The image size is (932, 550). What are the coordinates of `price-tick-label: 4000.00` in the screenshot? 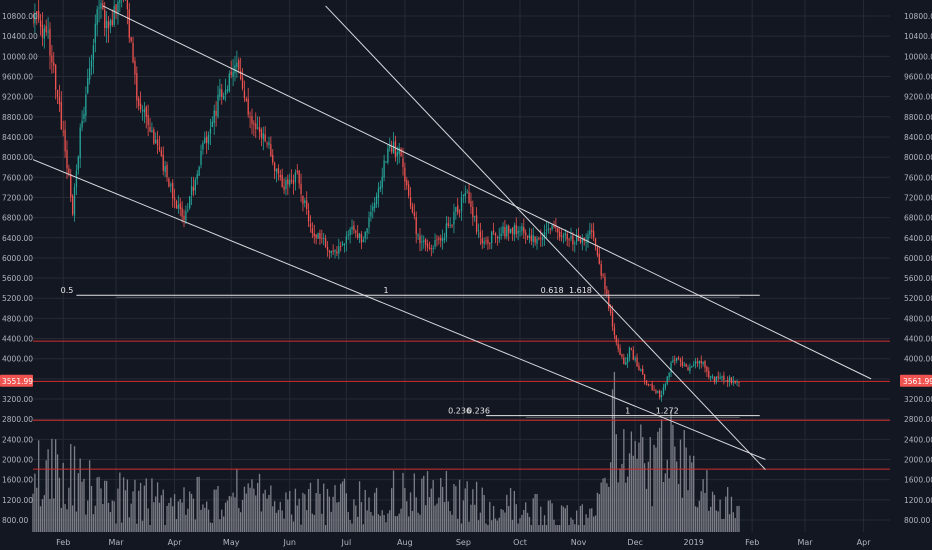 It's located at (17, 359).